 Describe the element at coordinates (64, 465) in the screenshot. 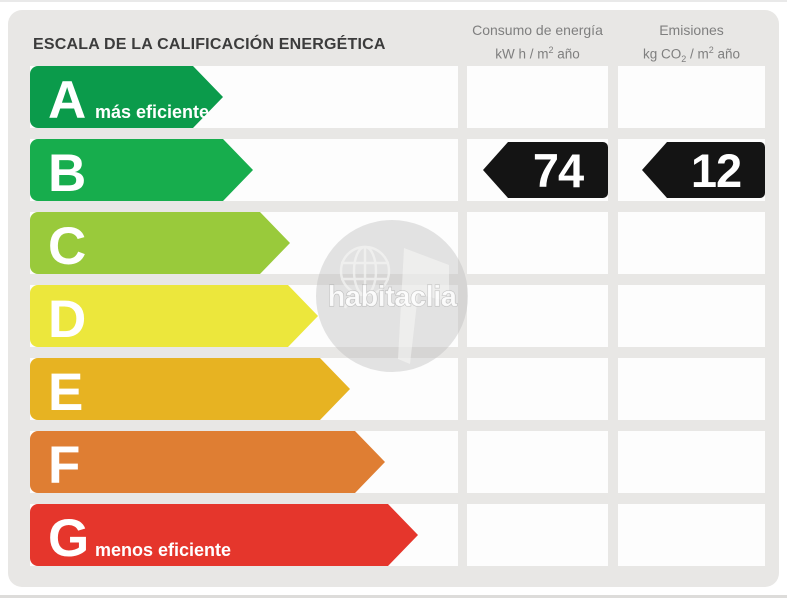

I see `rating-letter: F` at that location.